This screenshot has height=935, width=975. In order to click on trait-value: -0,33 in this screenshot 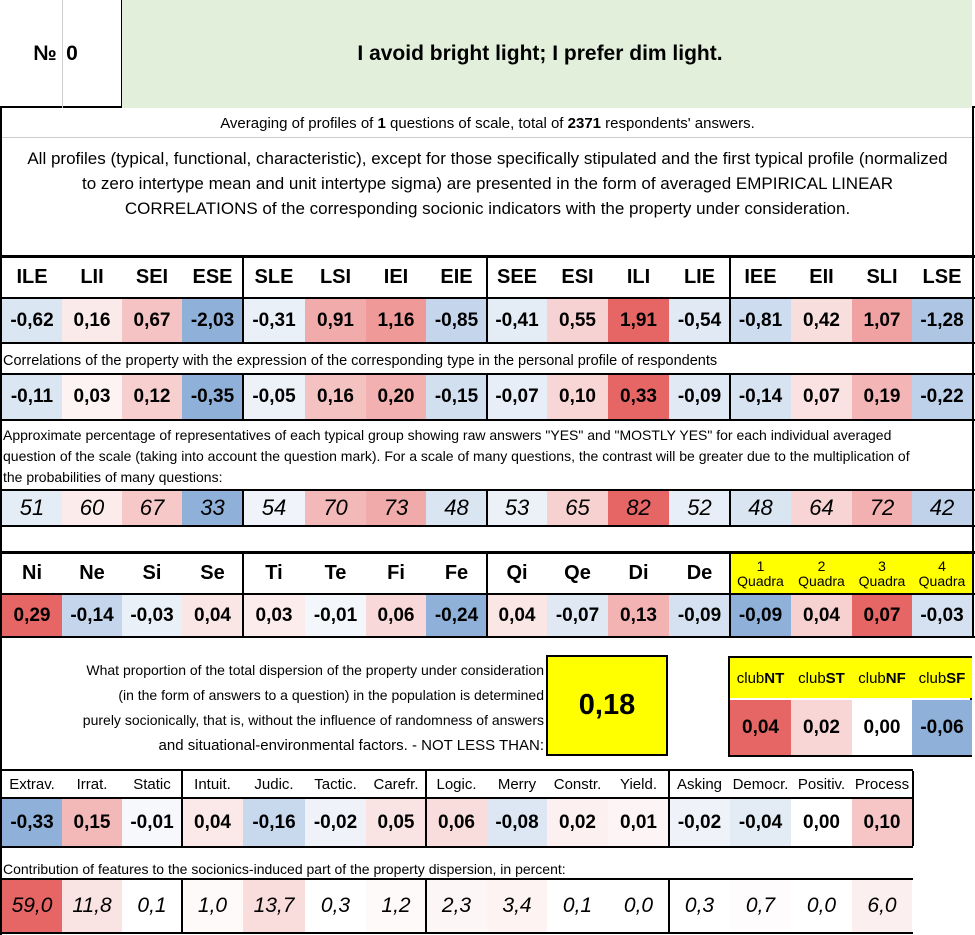, I will do `click(32, 822)`.